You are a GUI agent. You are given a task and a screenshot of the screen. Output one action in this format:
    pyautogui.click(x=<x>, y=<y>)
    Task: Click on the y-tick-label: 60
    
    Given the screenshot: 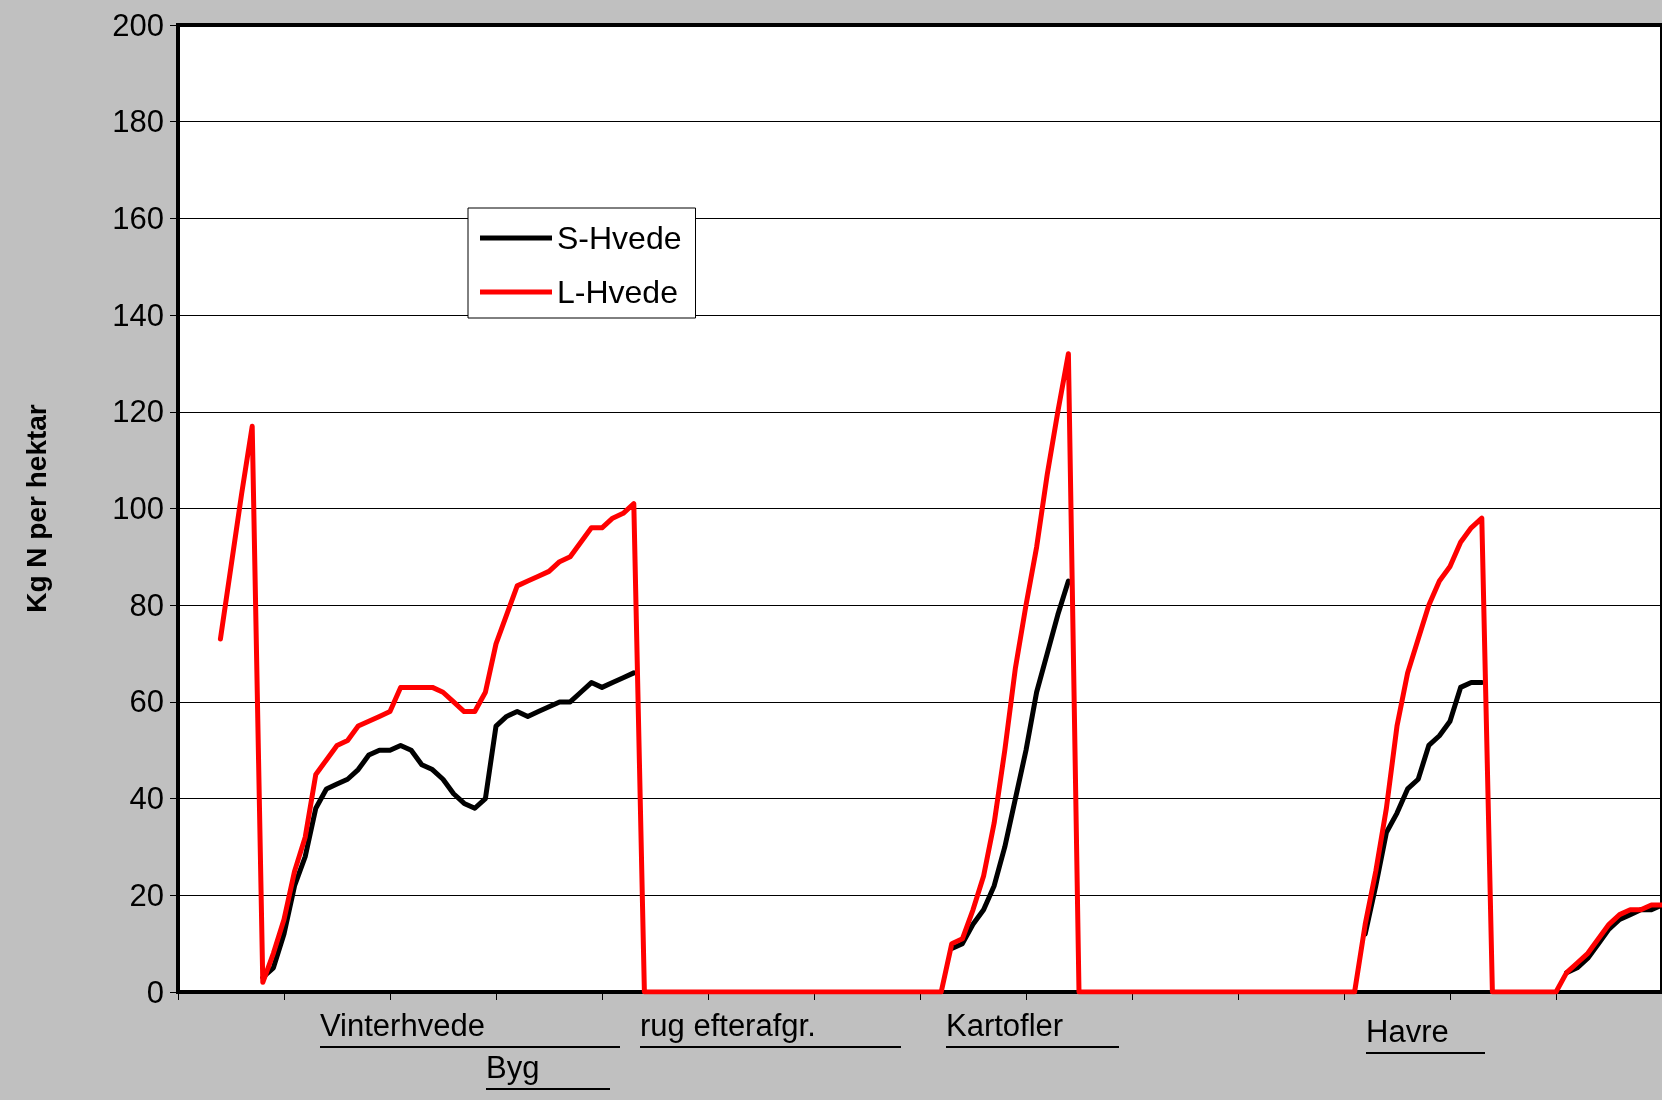 What is the action you would take?
    pyautogui.click(x=146, y=702)
    